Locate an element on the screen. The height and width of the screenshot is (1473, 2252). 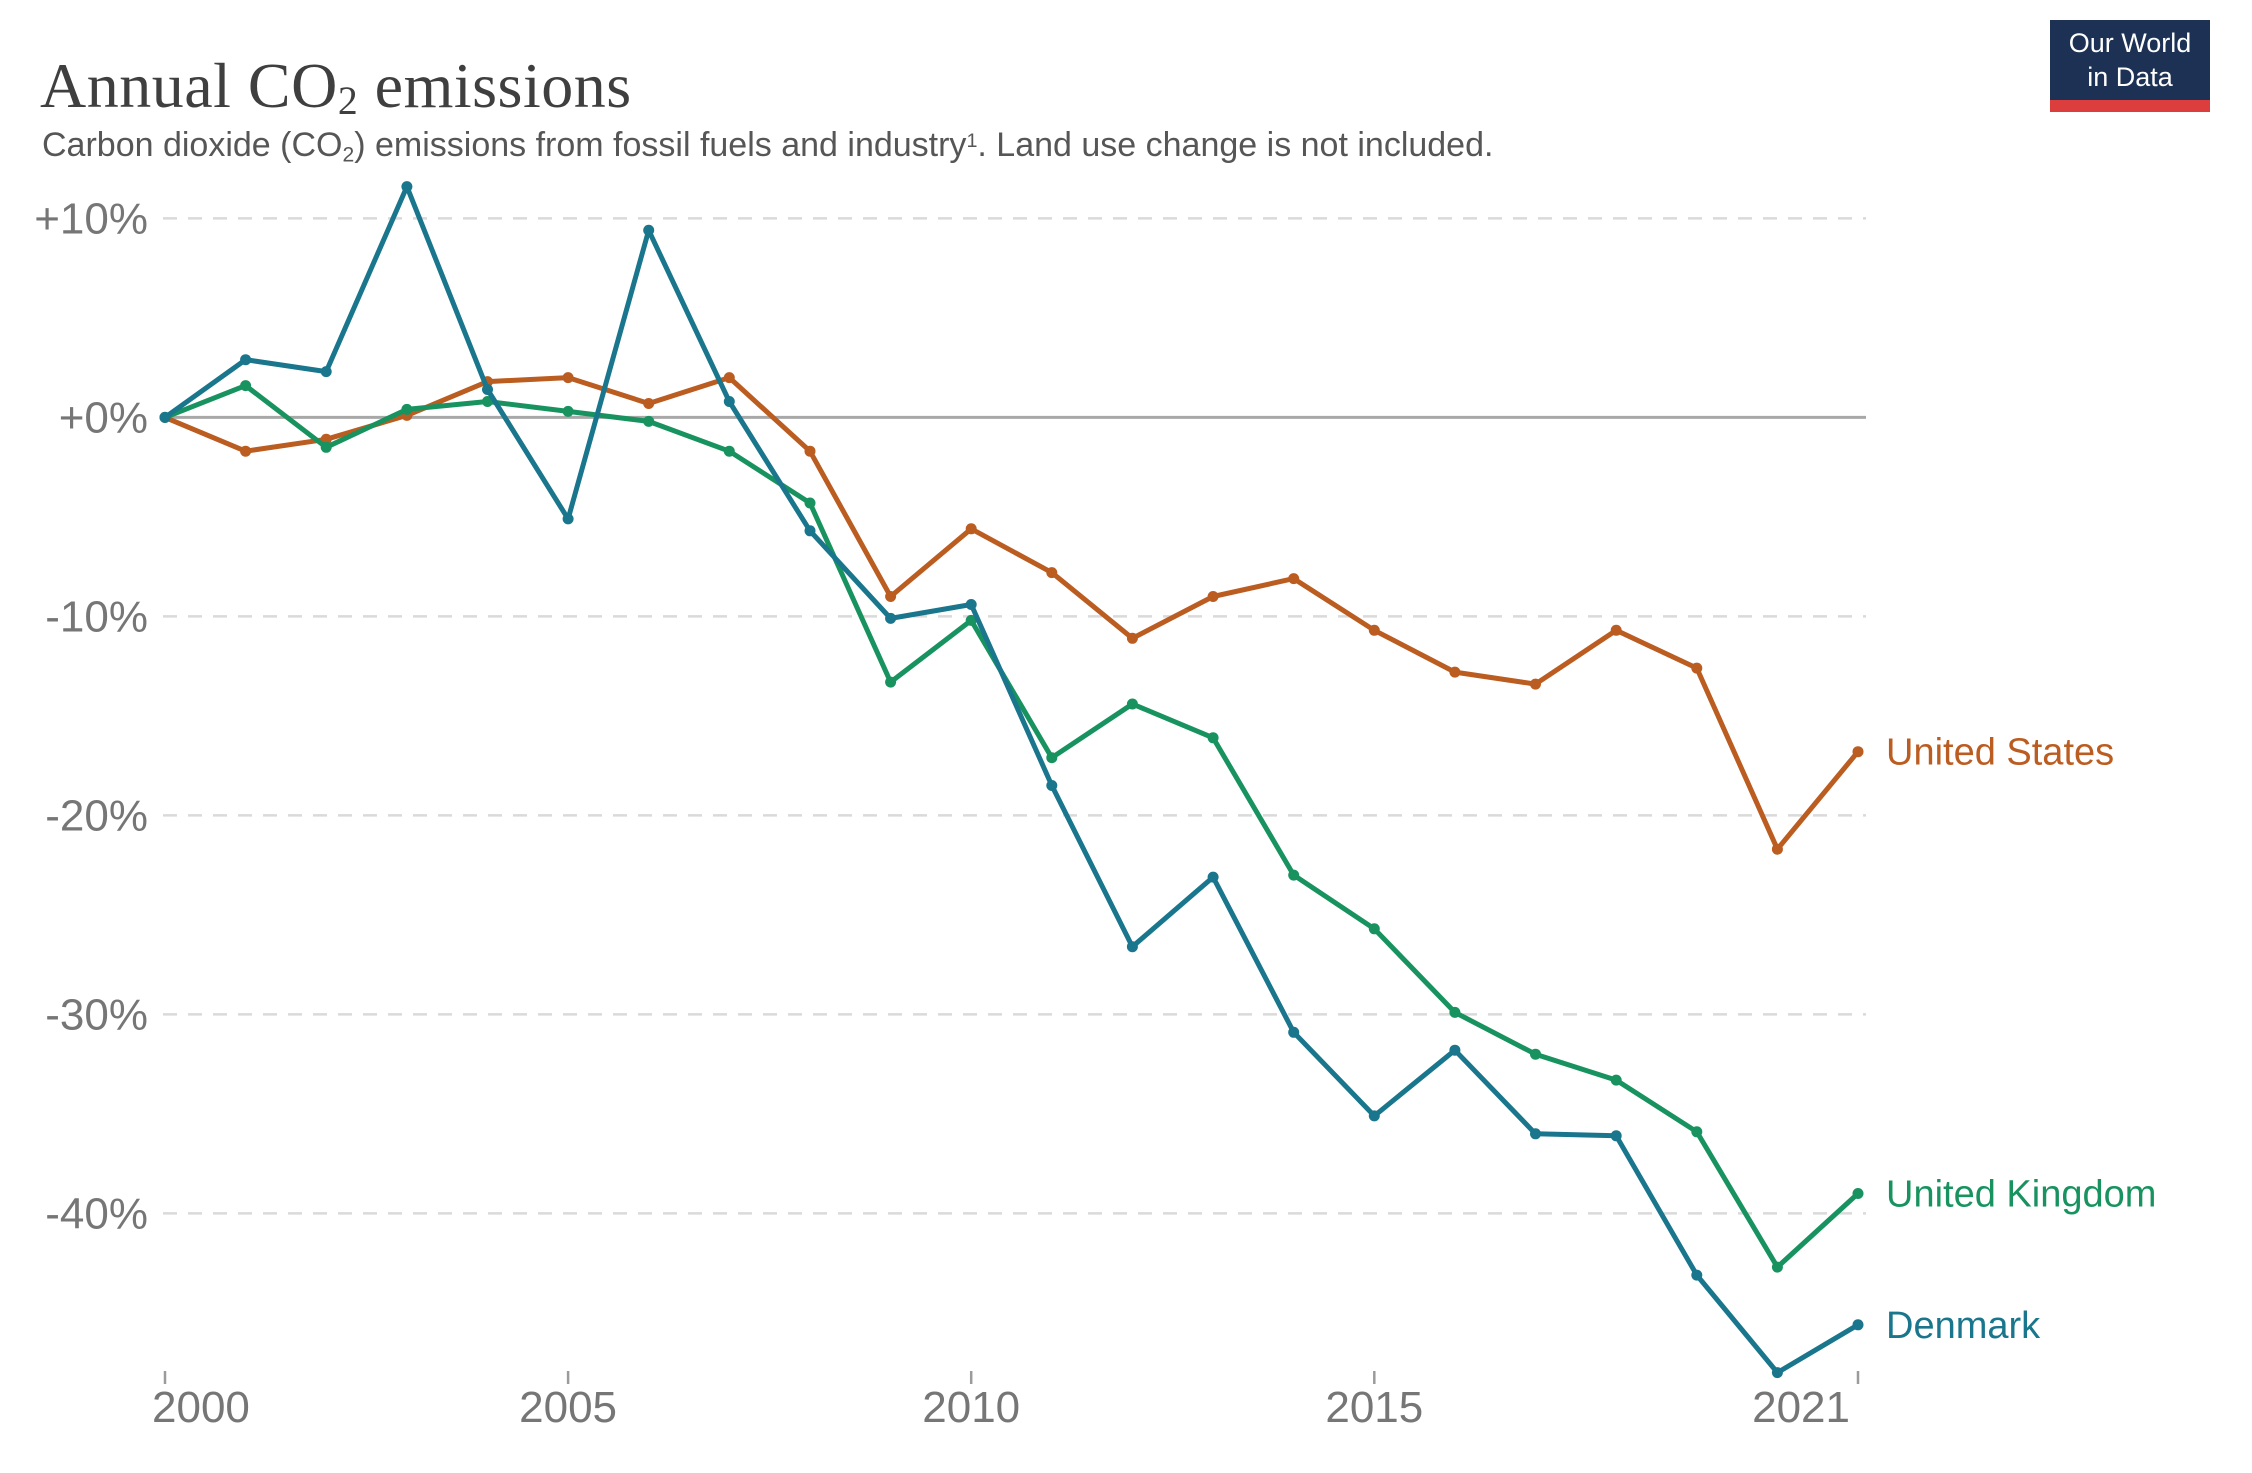
y-axis-label: -10% is located at coordinates (96, 616).